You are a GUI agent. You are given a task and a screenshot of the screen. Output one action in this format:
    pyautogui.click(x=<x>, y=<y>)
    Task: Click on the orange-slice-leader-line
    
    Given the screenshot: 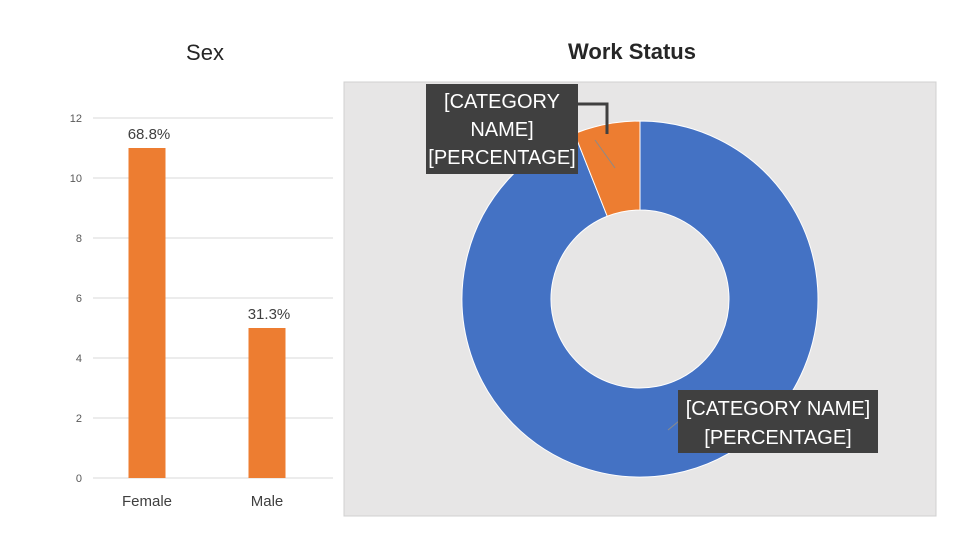 What is the action you would take?
    pyautogui.click(x=605, y=154)
    